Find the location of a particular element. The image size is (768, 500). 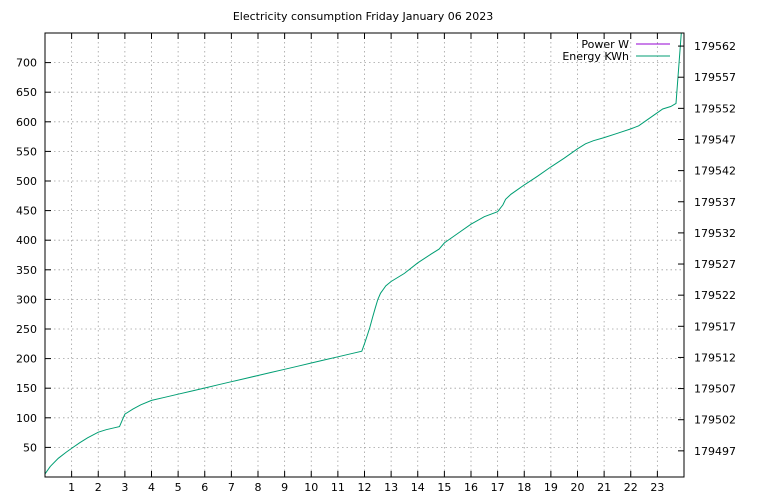

x-tick-label: 13 is located at coordinates (391, 487).